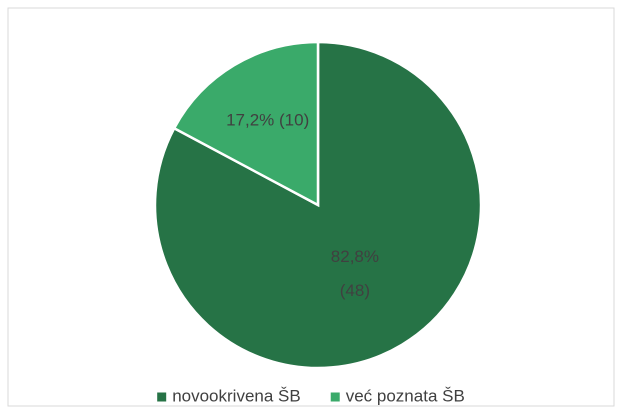 Image resolution: width=622 pixels, height=414 pixels. I want to click on data-label-line: (48), so click(355, 290).